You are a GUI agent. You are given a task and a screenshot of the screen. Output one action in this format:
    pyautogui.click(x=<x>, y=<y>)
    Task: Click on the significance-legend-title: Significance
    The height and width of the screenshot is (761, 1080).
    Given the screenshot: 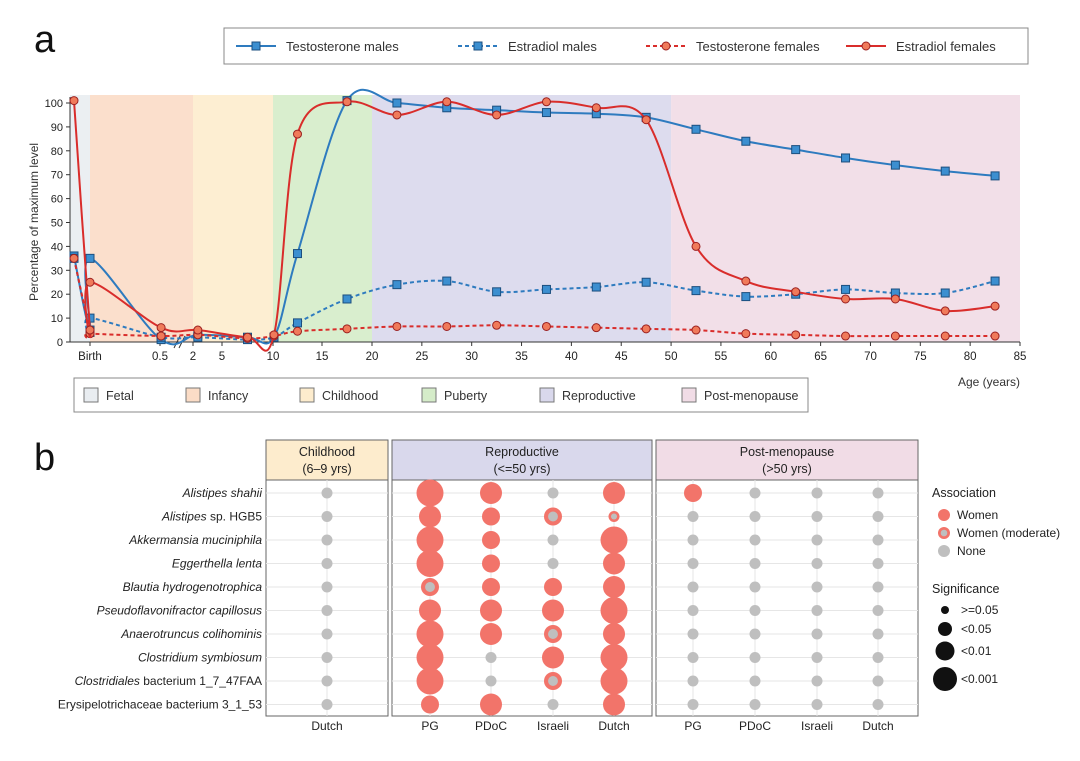 What is the action you would take?
    pyautogui.click(x=965, y=589)
    